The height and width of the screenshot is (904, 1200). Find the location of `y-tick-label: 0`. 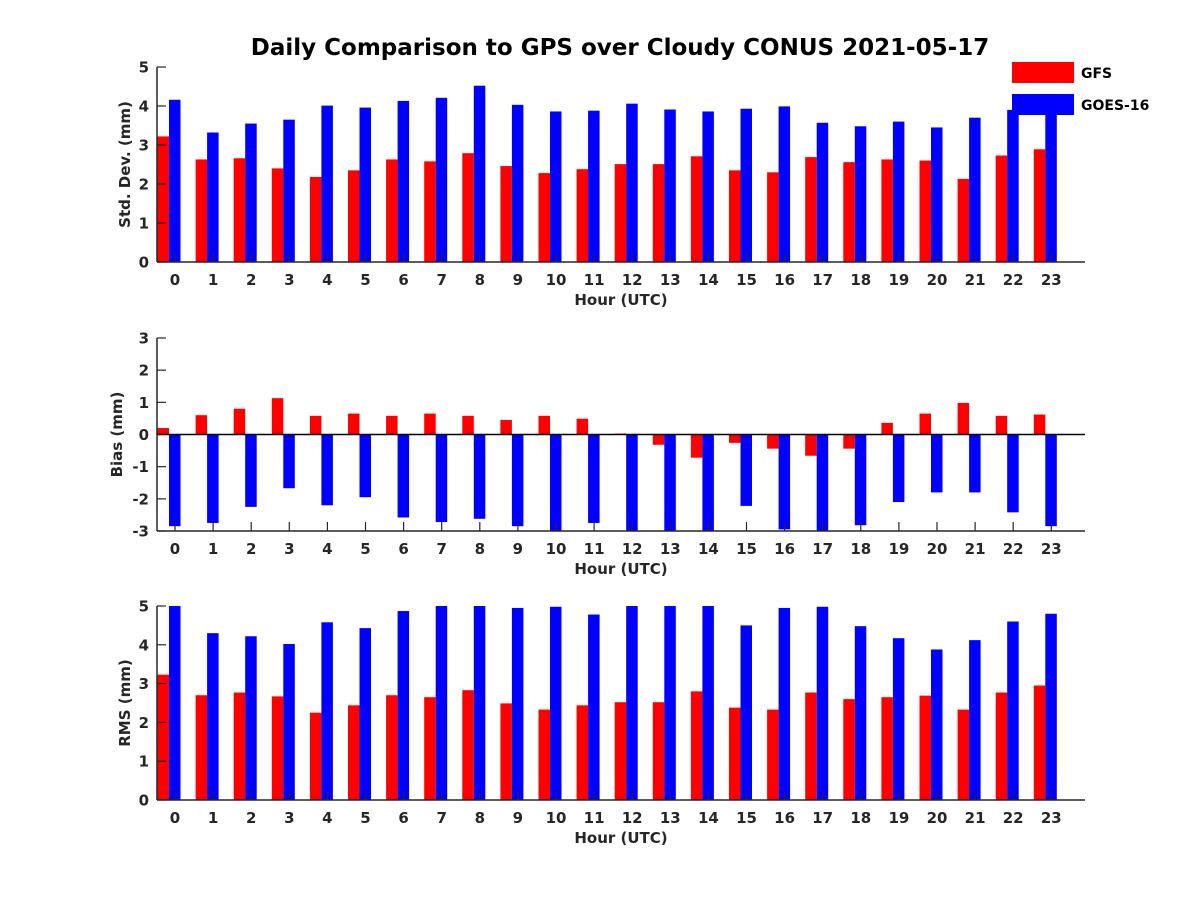

y-tick-label: 0 is located at coordinates (144, 263).